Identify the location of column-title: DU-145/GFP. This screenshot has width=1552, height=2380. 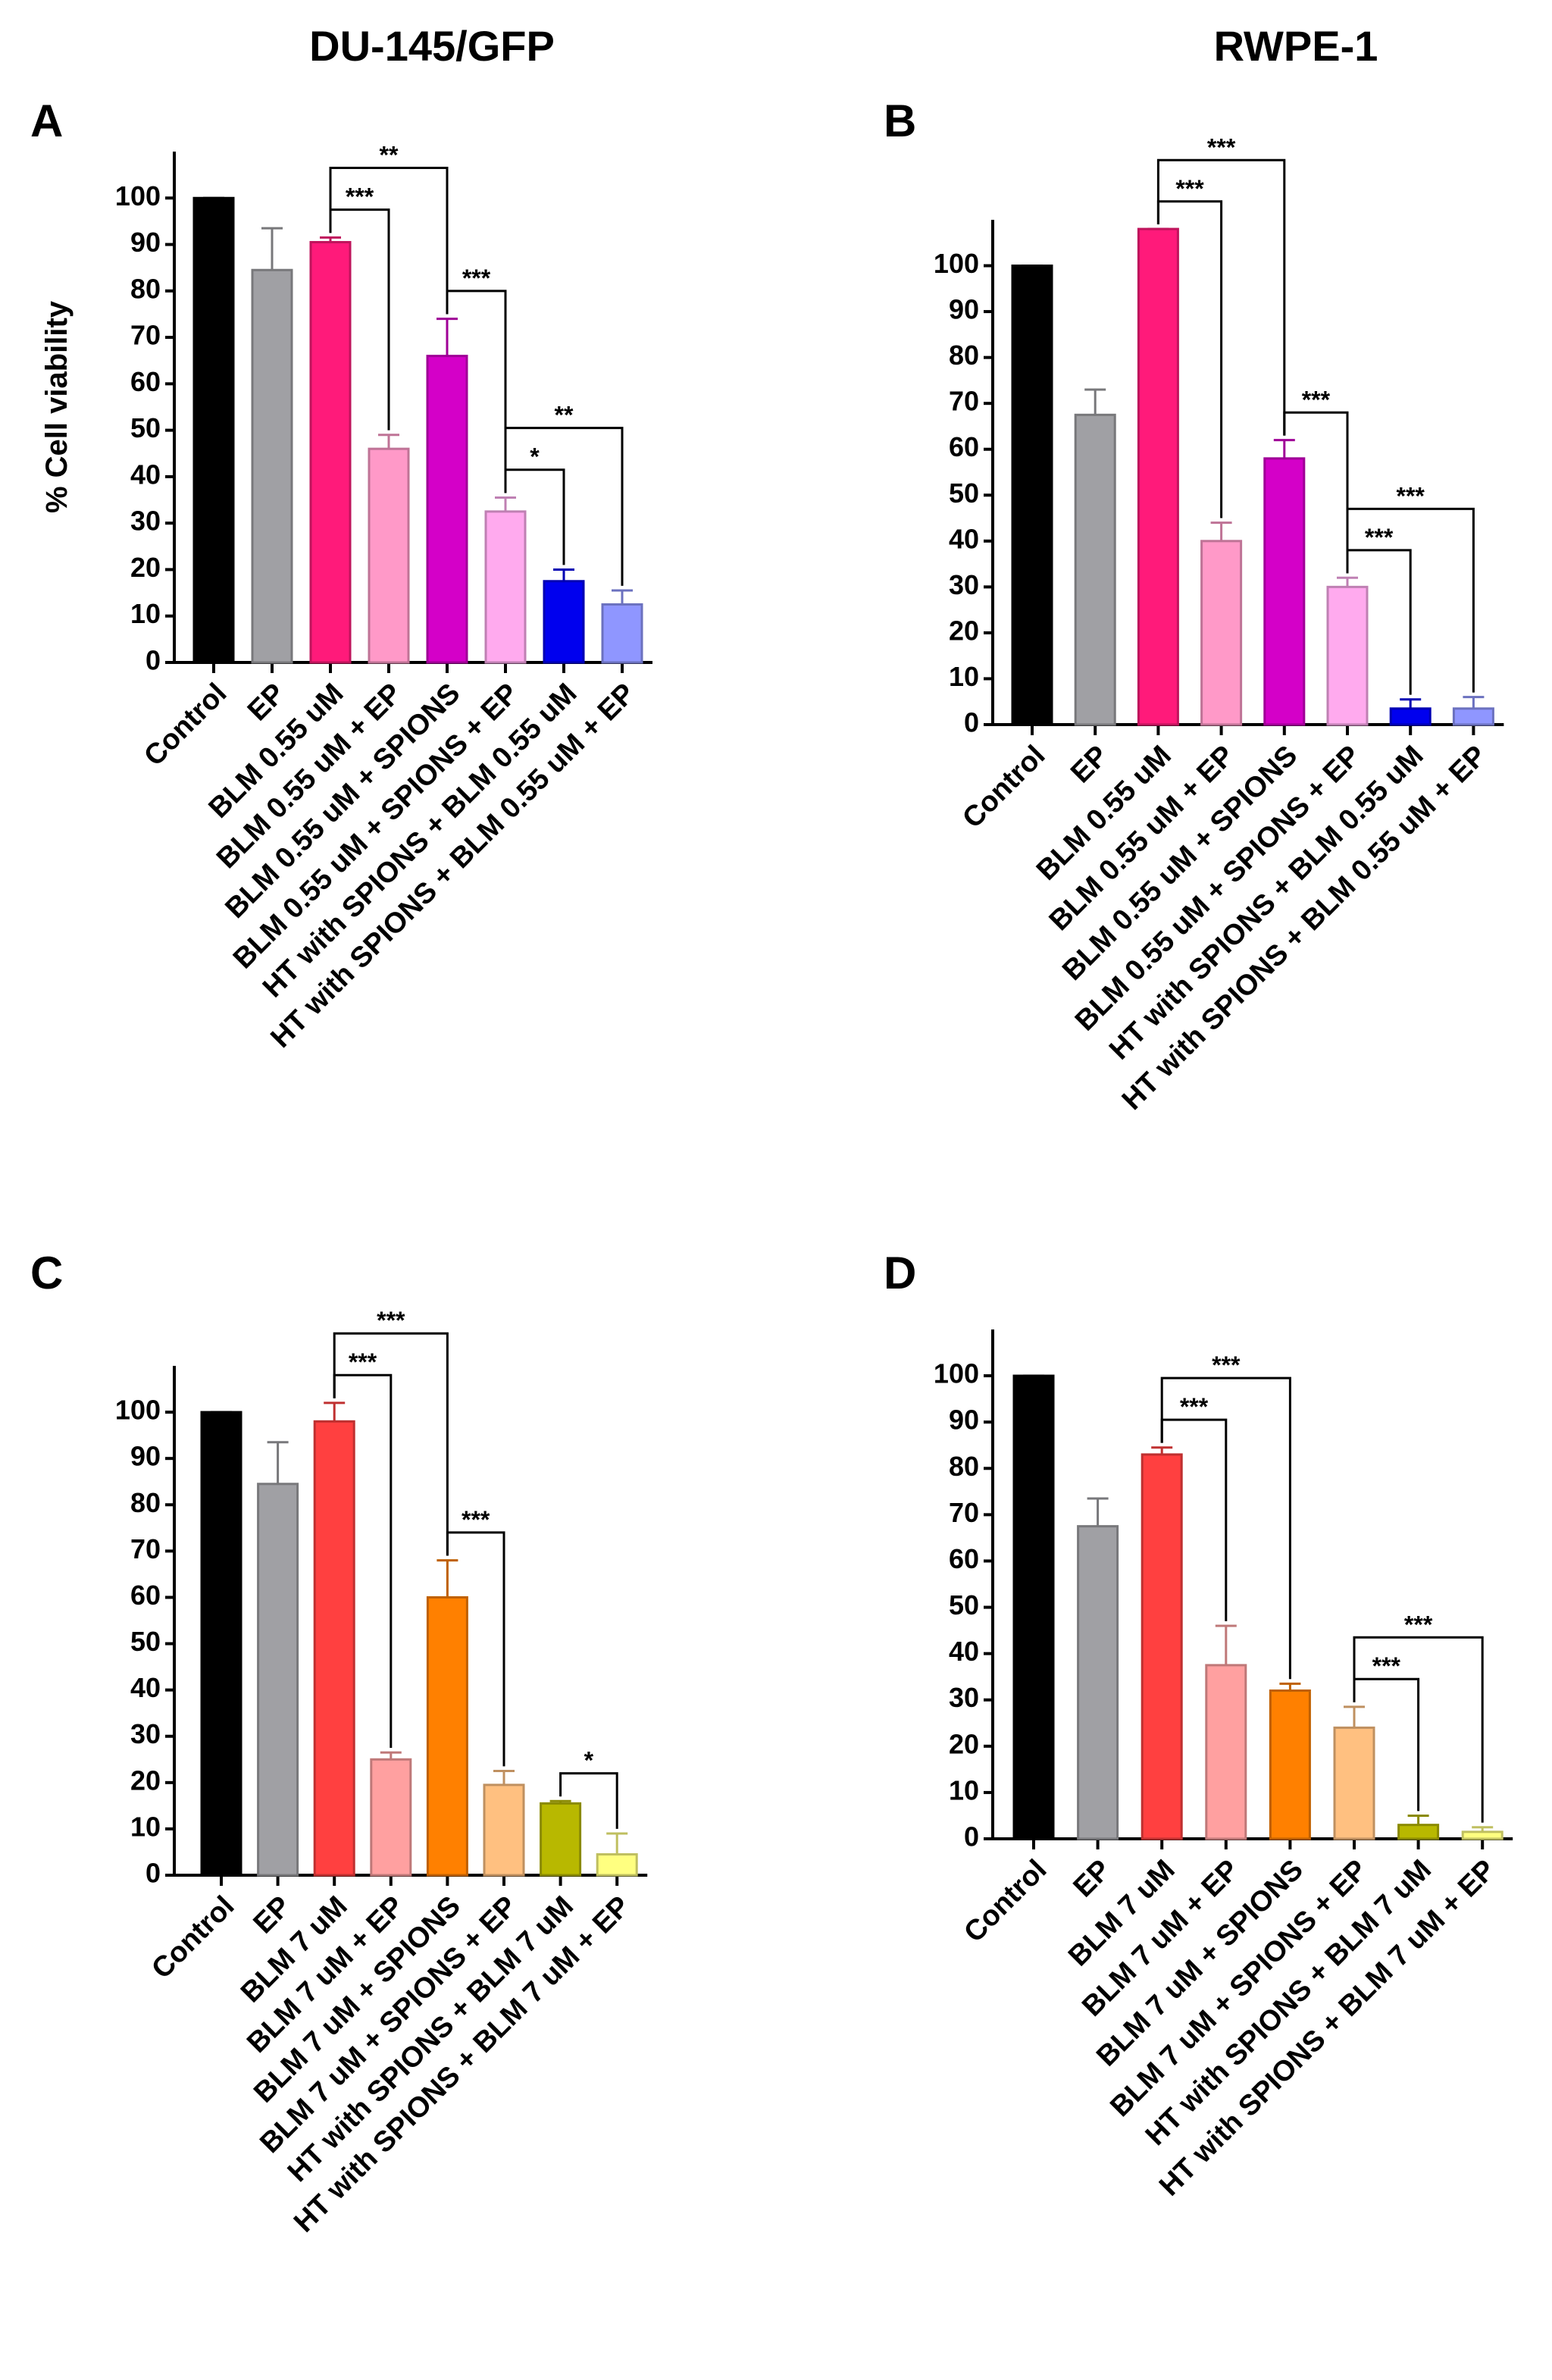
(432, 46).